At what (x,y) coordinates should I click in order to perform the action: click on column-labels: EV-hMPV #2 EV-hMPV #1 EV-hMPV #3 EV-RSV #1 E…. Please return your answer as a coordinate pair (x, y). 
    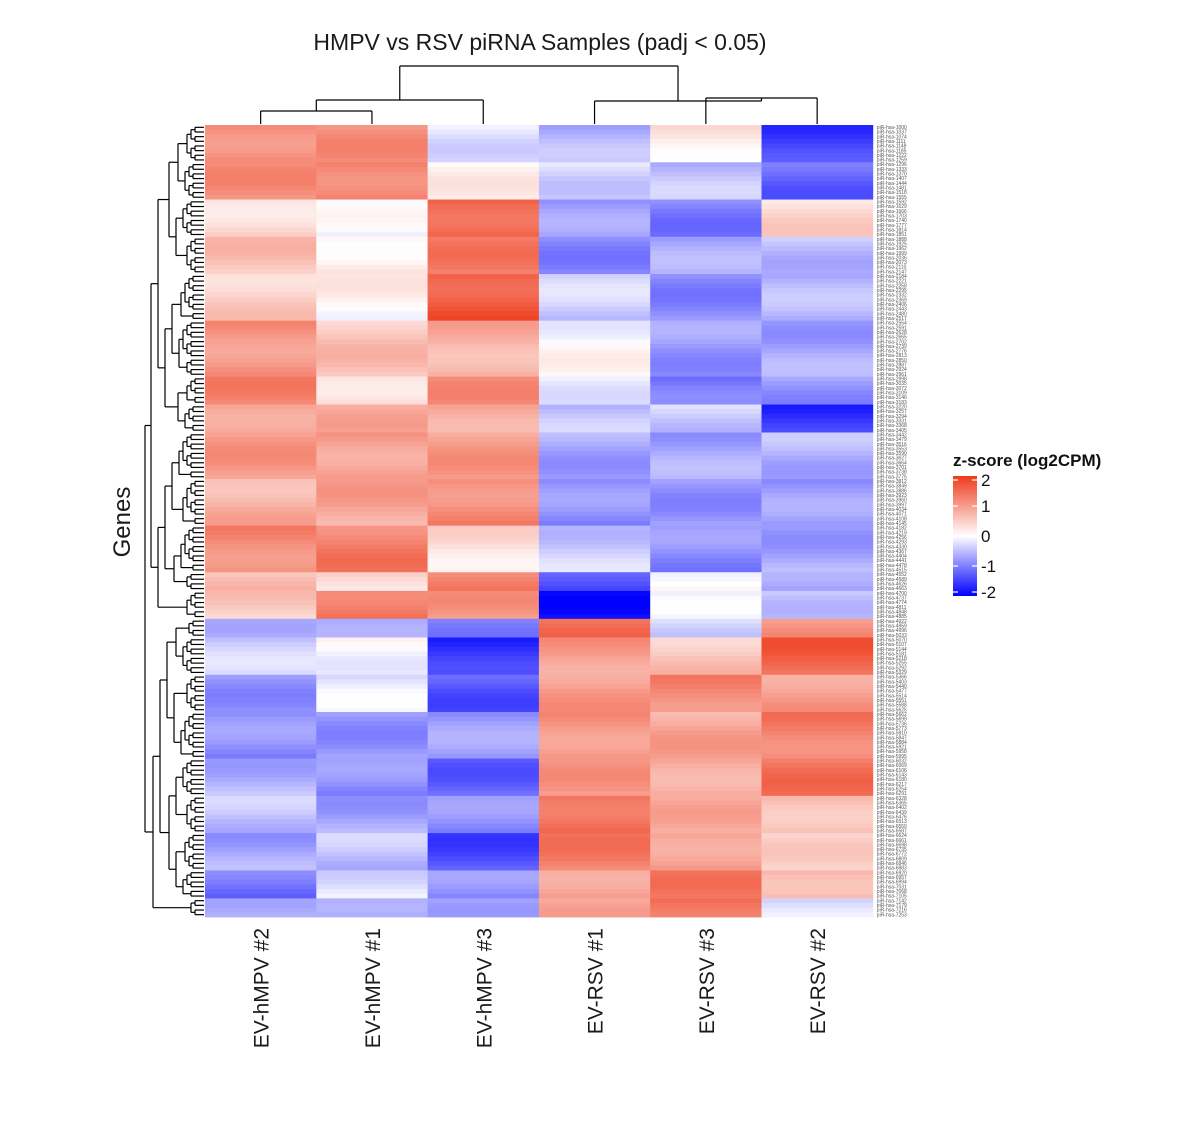
    Looking at the image, I should click on (540, 988).